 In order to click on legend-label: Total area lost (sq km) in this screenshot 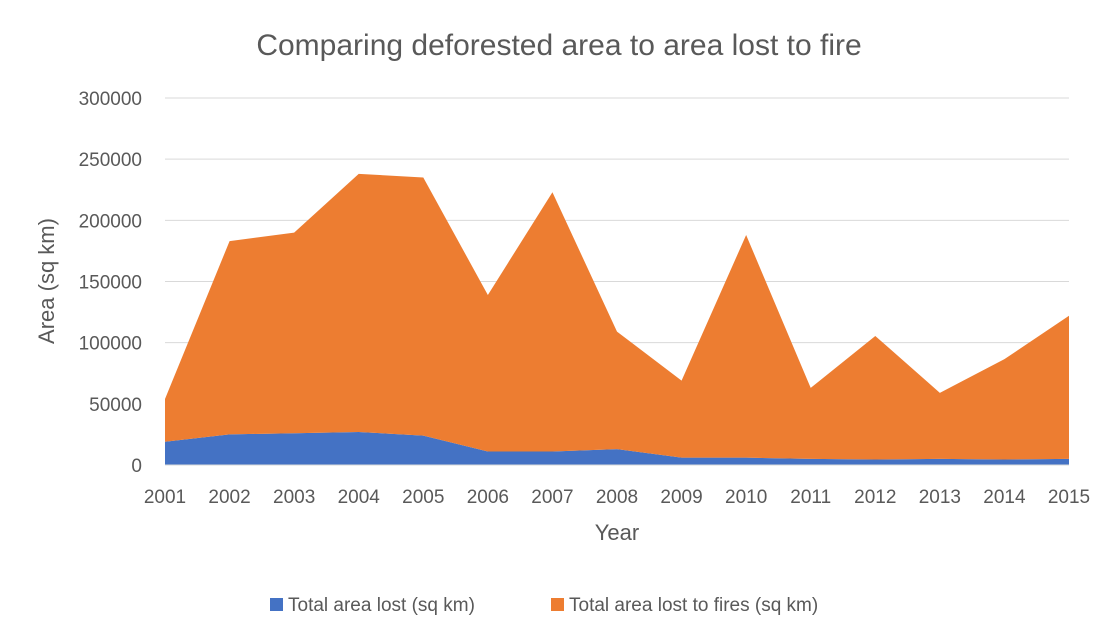, I will do `click(381, 605)`.